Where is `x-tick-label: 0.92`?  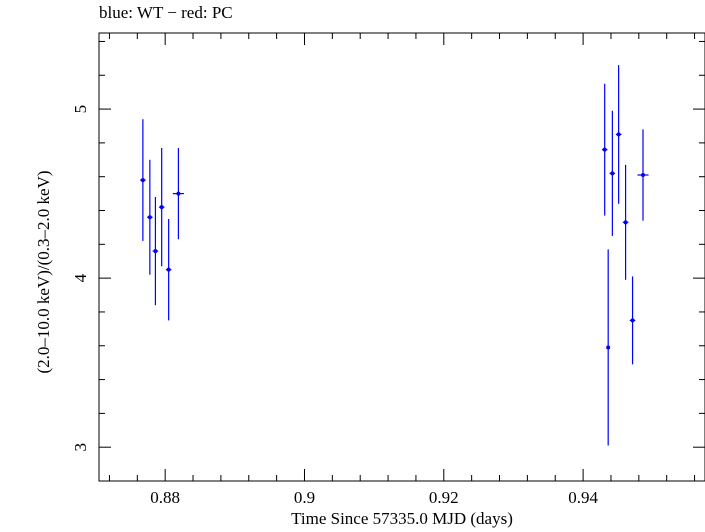
x-tick-label: 0.92 is located at coordinates (444, 497).